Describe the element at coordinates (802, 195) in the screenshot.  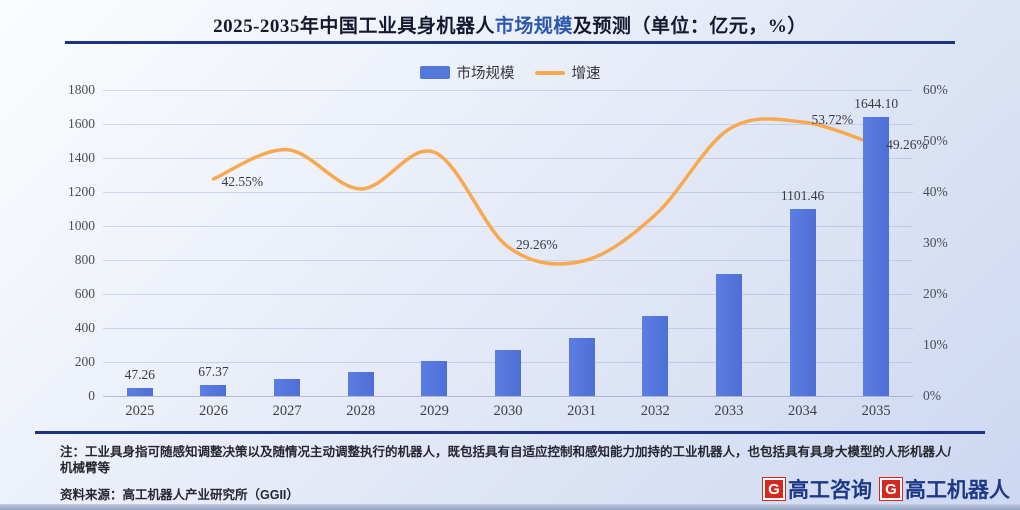
I see `bar-value-label-2034: 1101.46` at that location.